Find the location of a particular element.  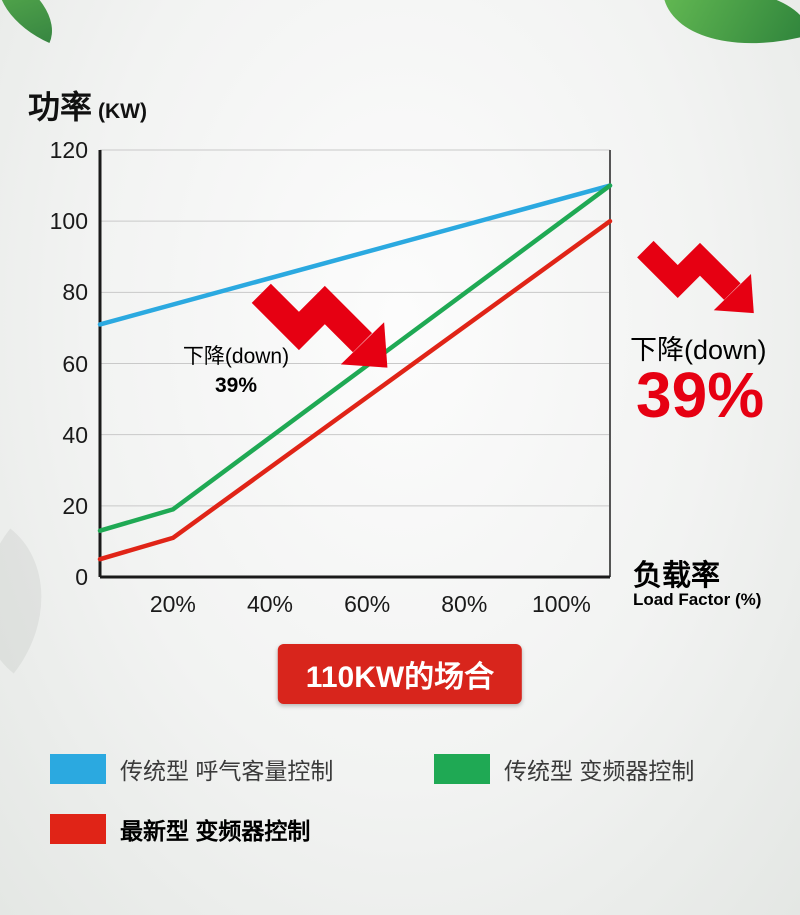

x-axis-tick: 20% is located at coordinates (172, 604).